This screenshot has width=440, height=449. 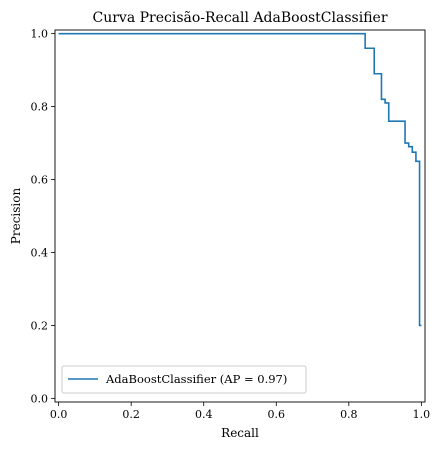 What do you see at coordinates (239, 18) in the screenshot?
I see `chart-title: Curva Precisão-Recall AdaBoostClassifier` at bounding box center [239, 18].